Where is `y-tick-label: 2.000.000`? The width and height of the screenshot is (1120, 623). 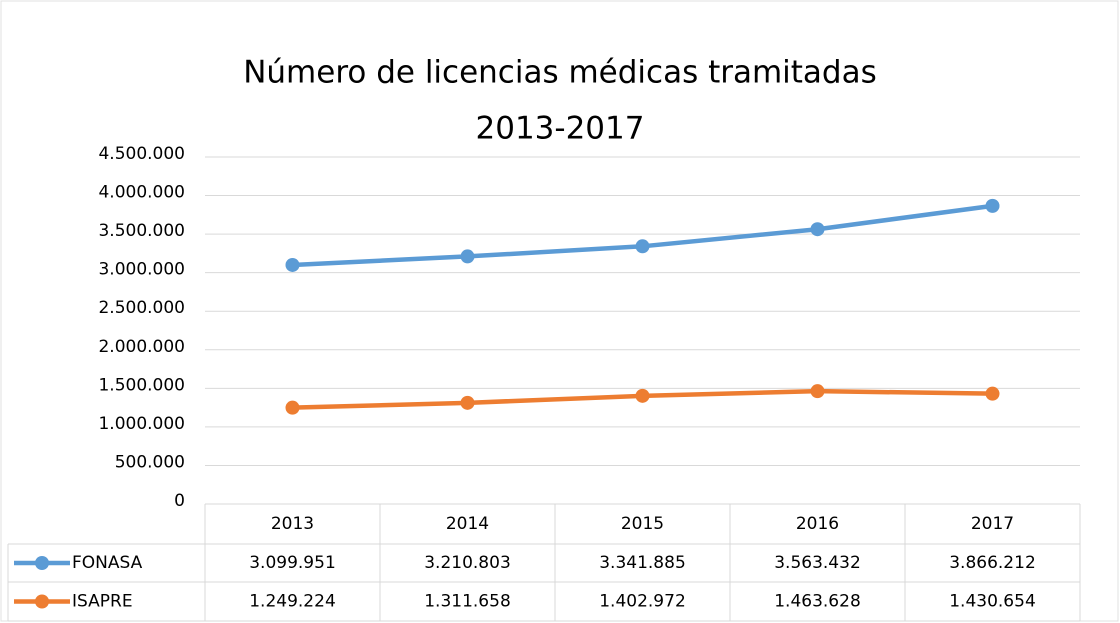 y-tick-label: 2.000.000 is located at coordinates (141, 347).